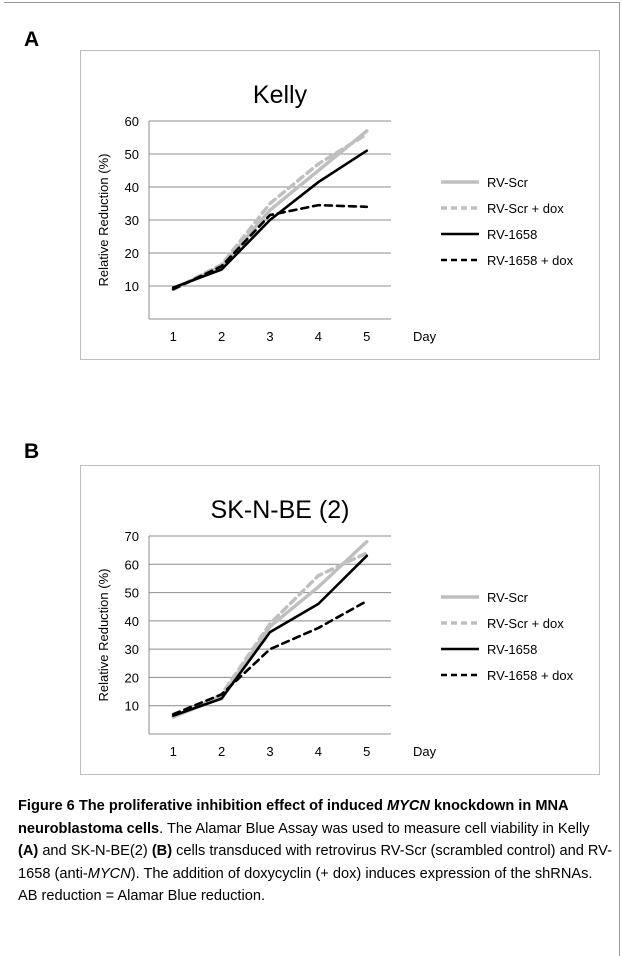  I want to click on chart-title: Kelly, so click(280, 95).